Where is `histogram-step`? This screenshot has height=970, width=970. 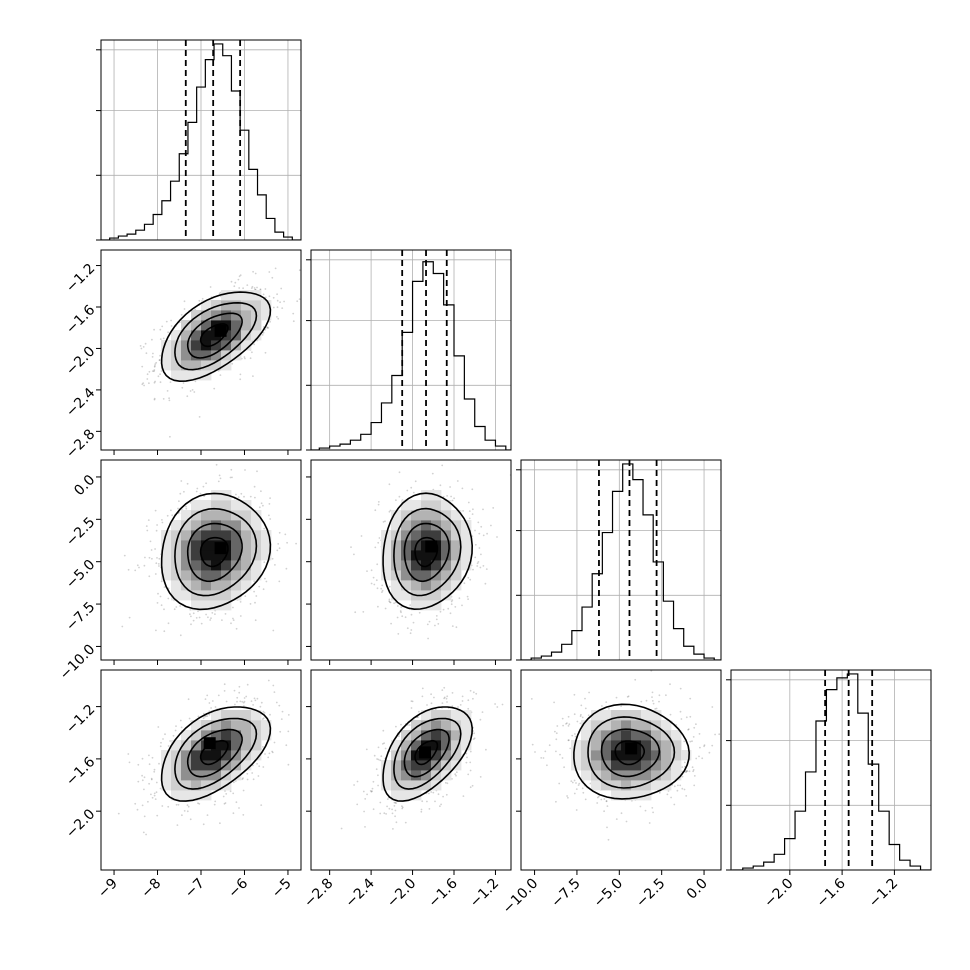 histogram-step is located at coordinates (411, 355).